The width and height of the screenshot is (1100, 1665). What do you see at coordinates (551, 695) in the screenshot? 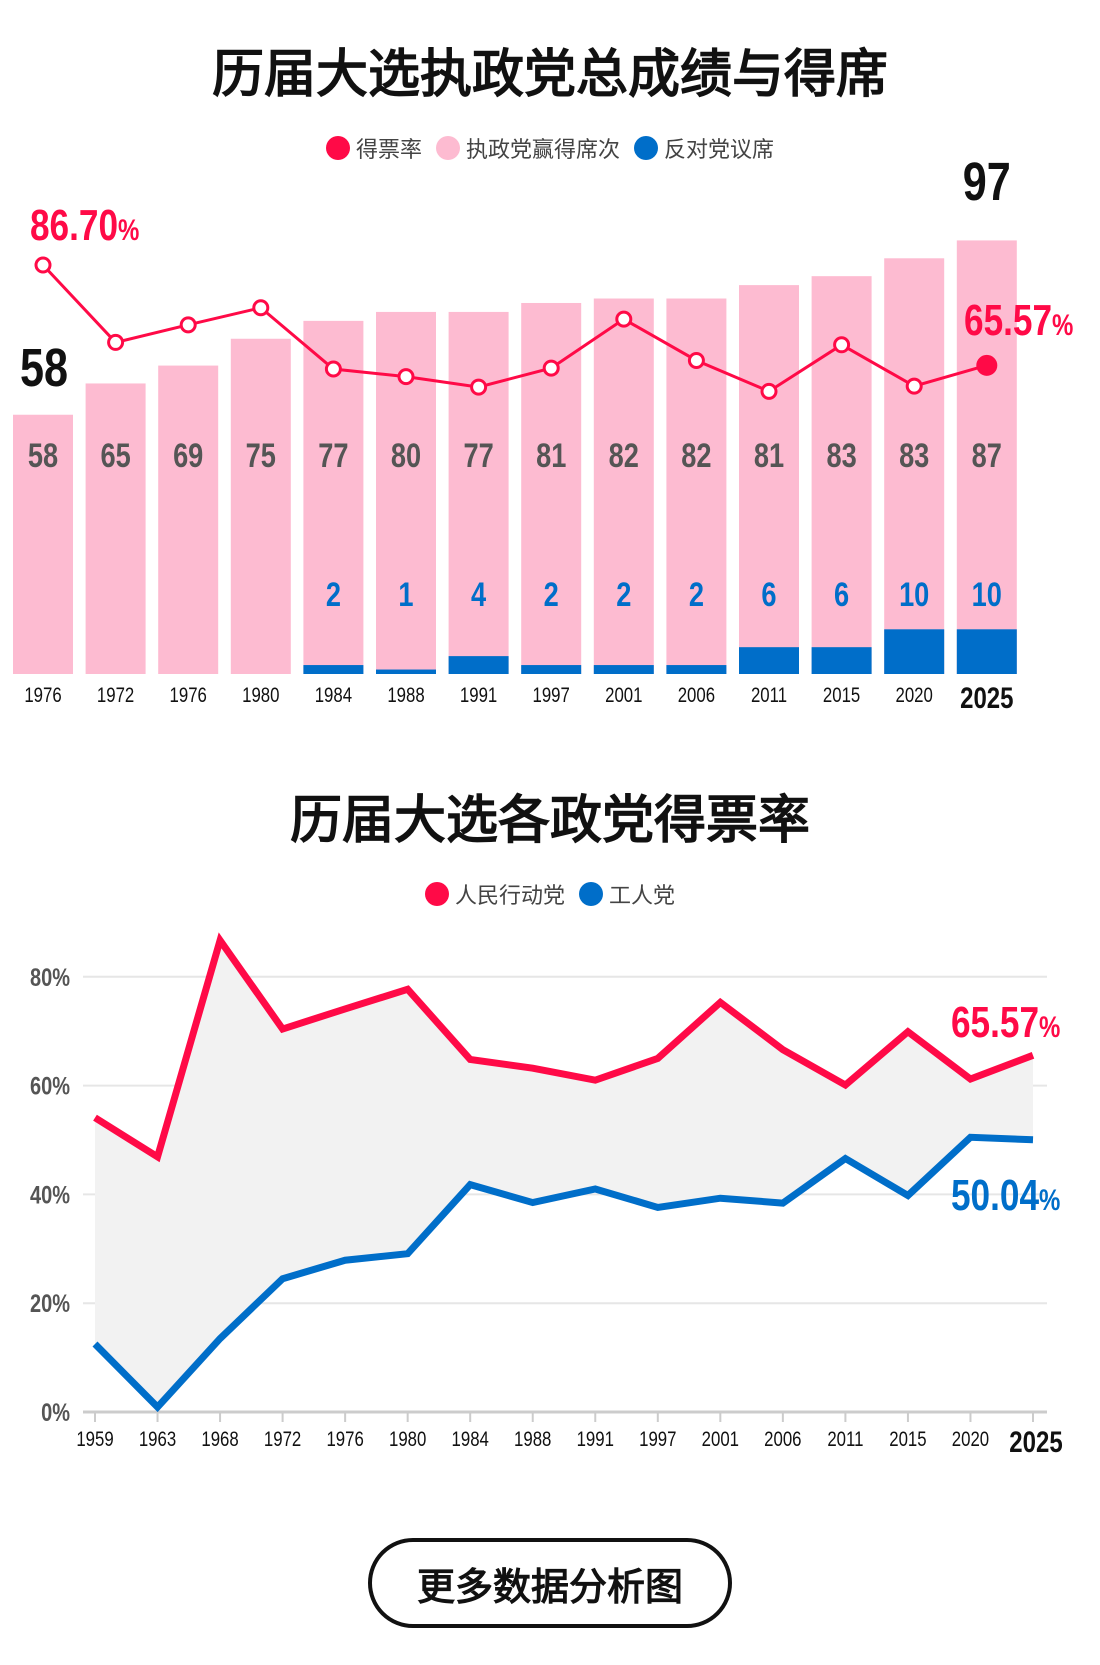
I see `year-label: 1997` at bounding box center [551, 695].